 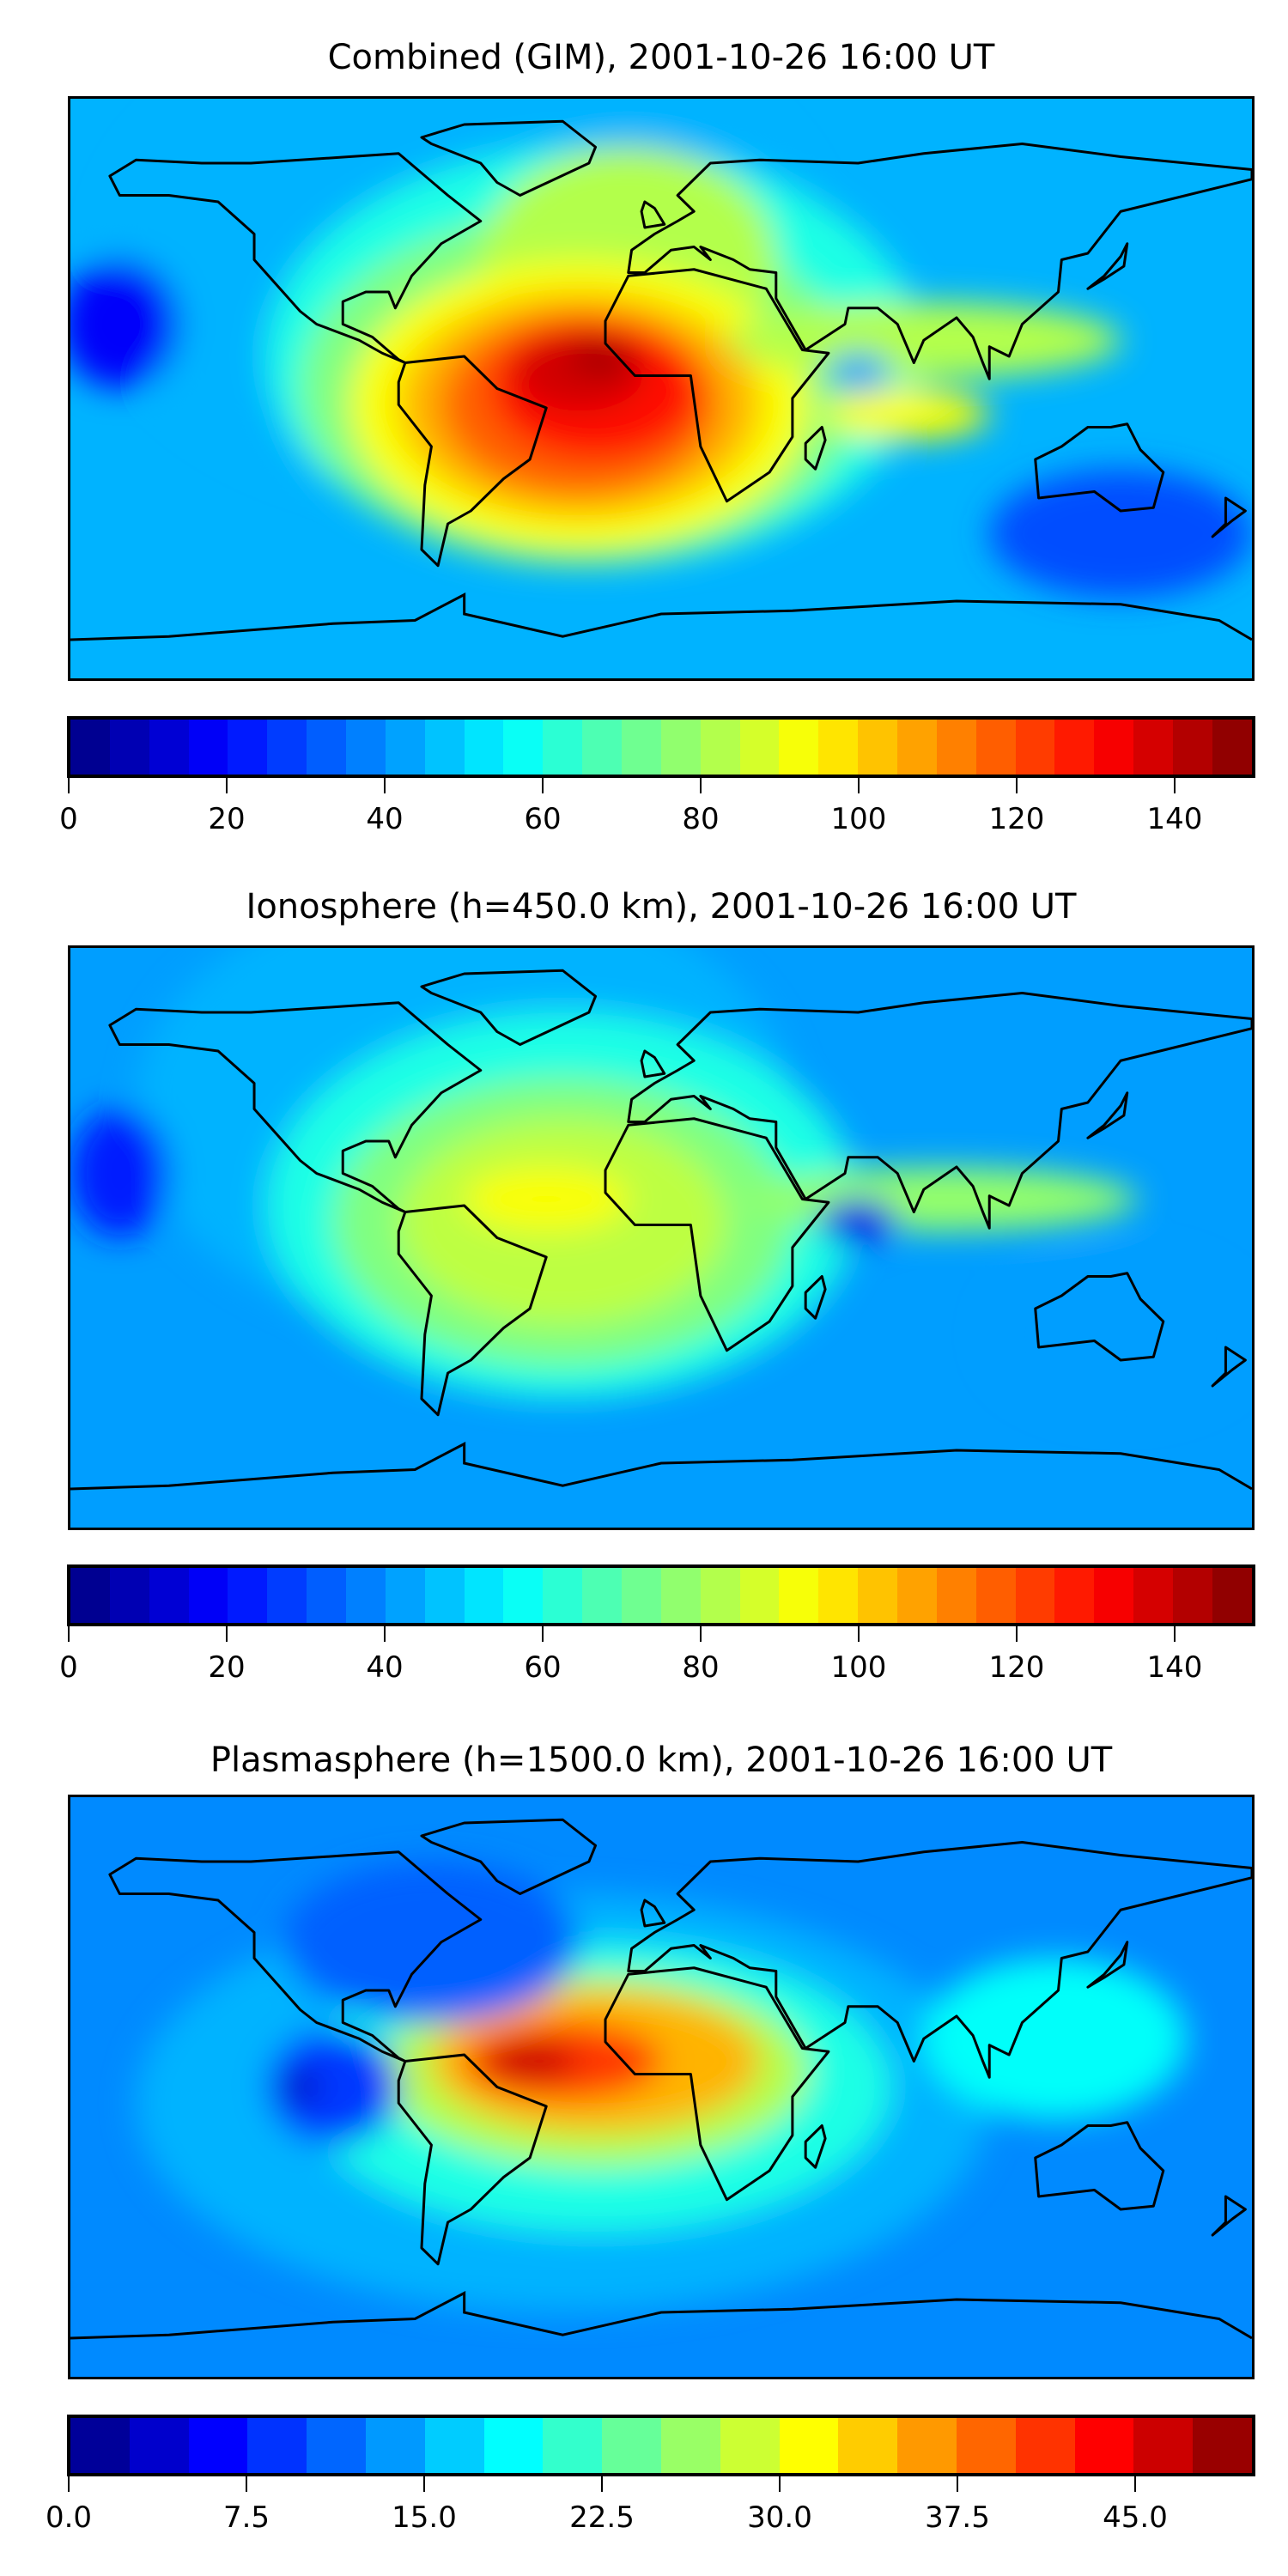 I want to click on colorbar-ionosphere, so click(x=661, y=1595).